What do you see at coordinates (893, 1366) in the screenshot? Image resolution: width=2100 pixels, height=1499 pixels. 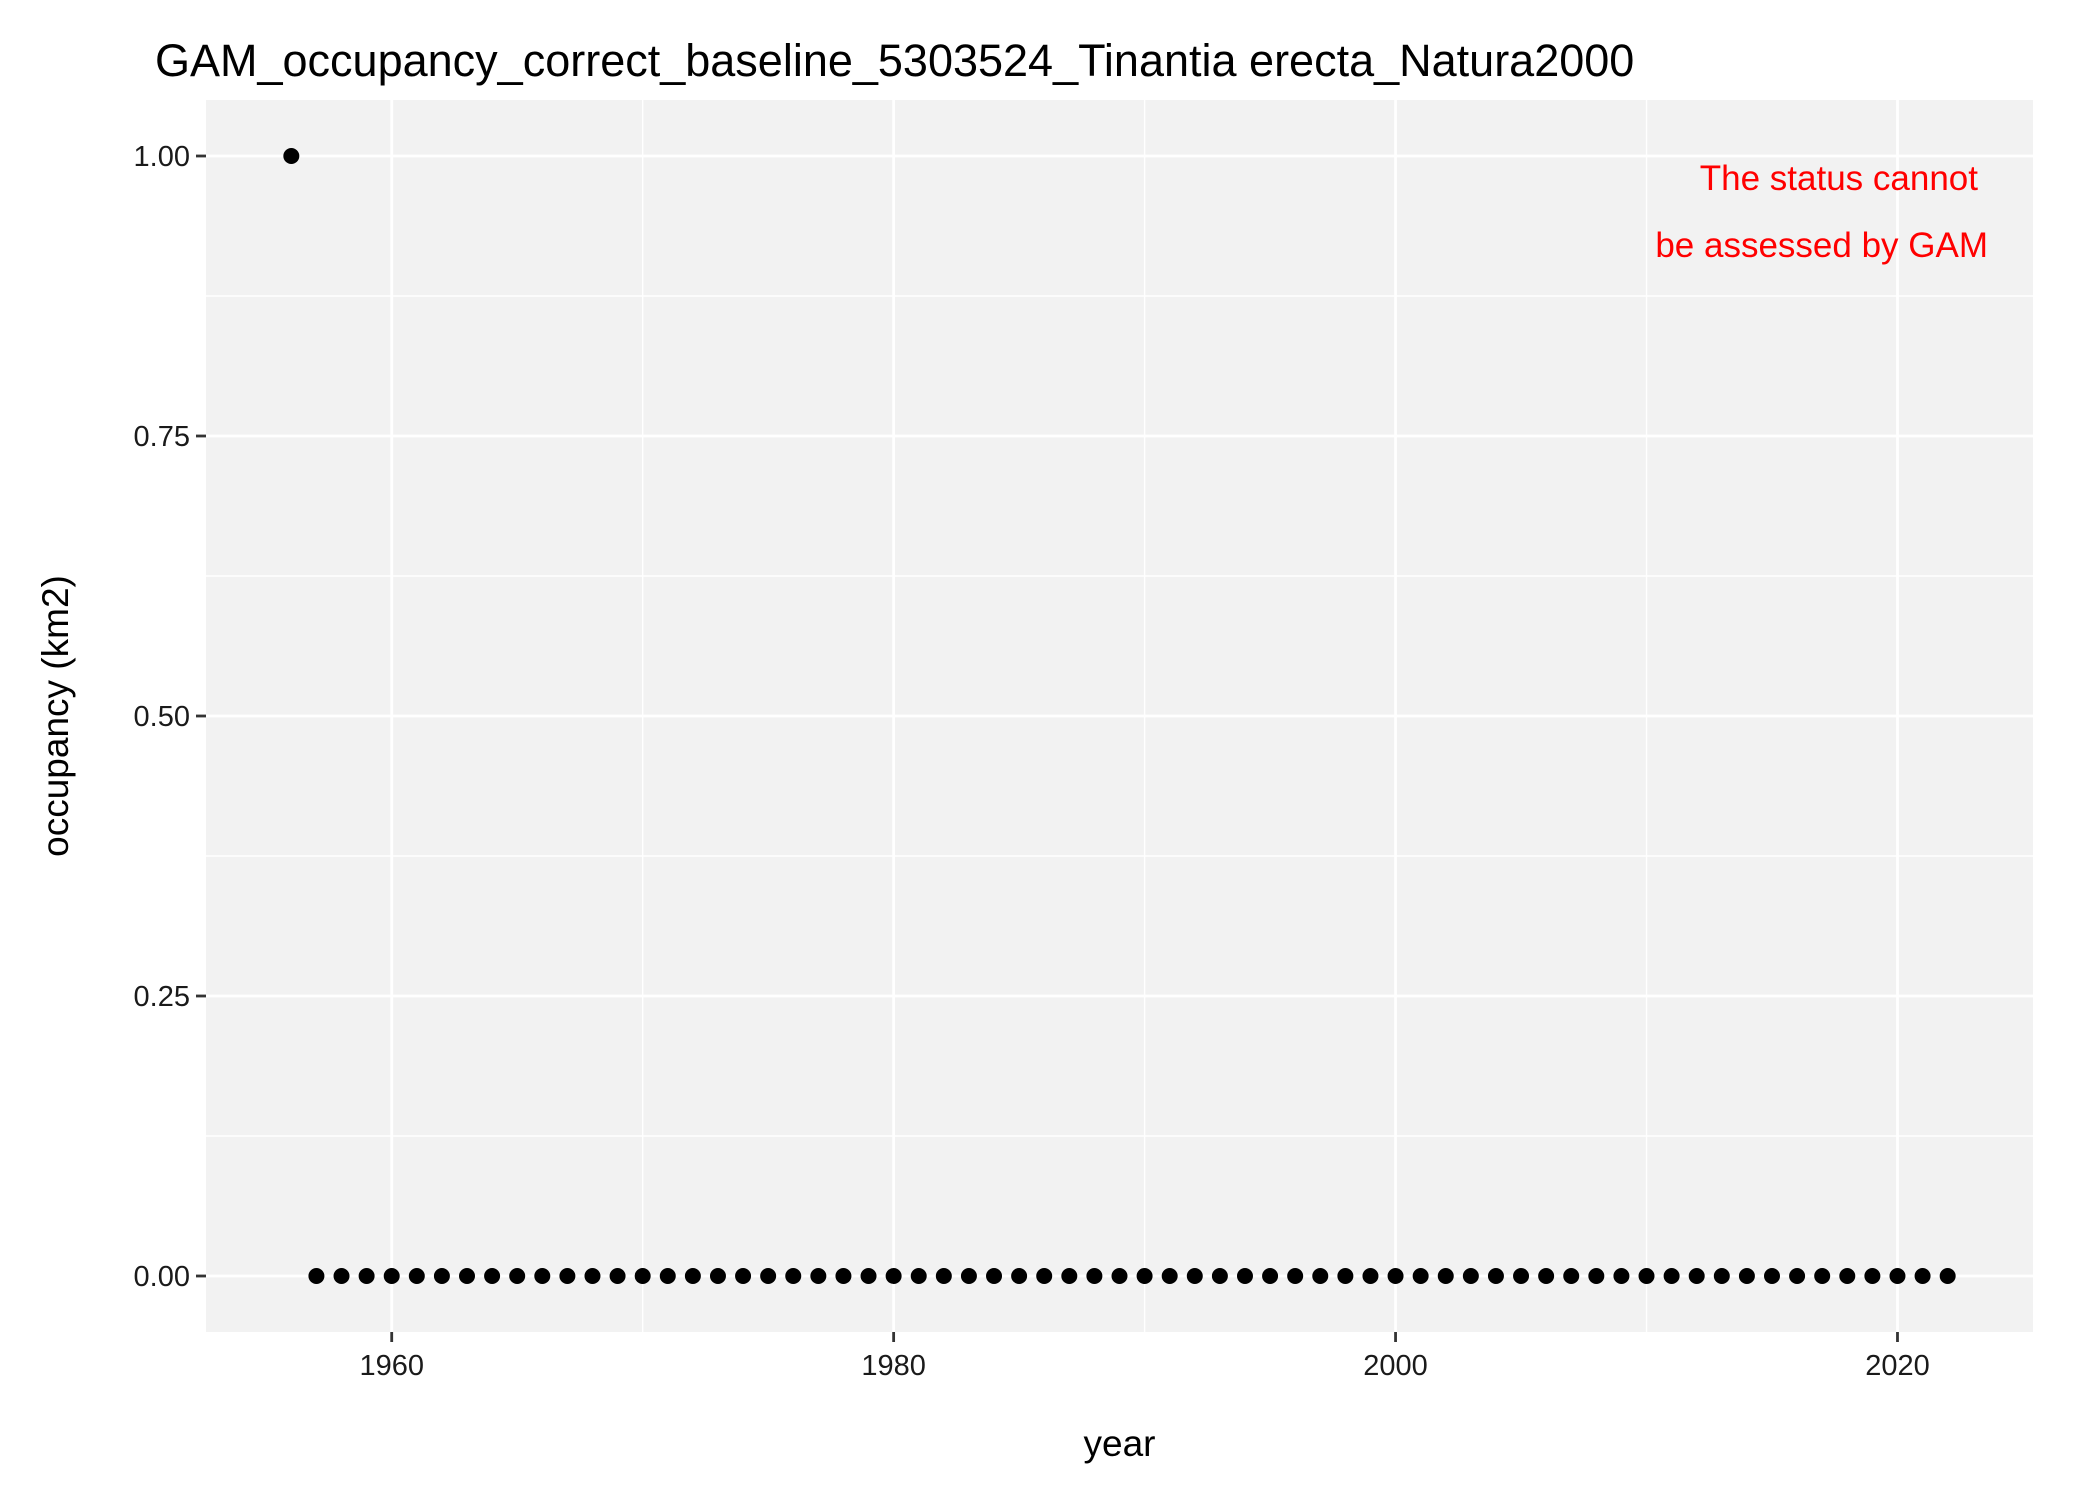 I see `x-tick-label: 1980` at bounding box center [893, 1366].